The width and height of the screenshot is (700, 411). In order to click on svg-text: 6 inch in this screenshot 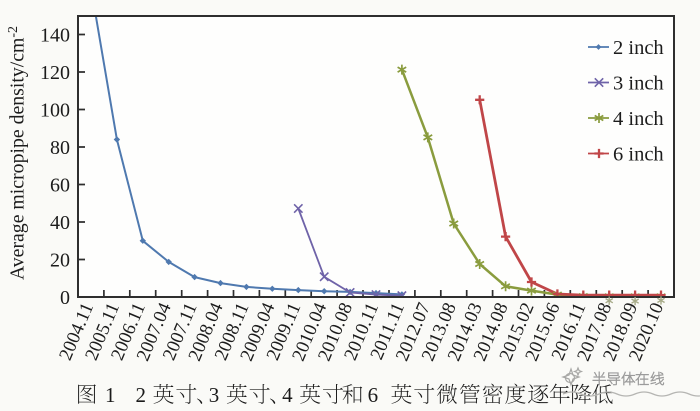, I will do `click(638, 155)`.